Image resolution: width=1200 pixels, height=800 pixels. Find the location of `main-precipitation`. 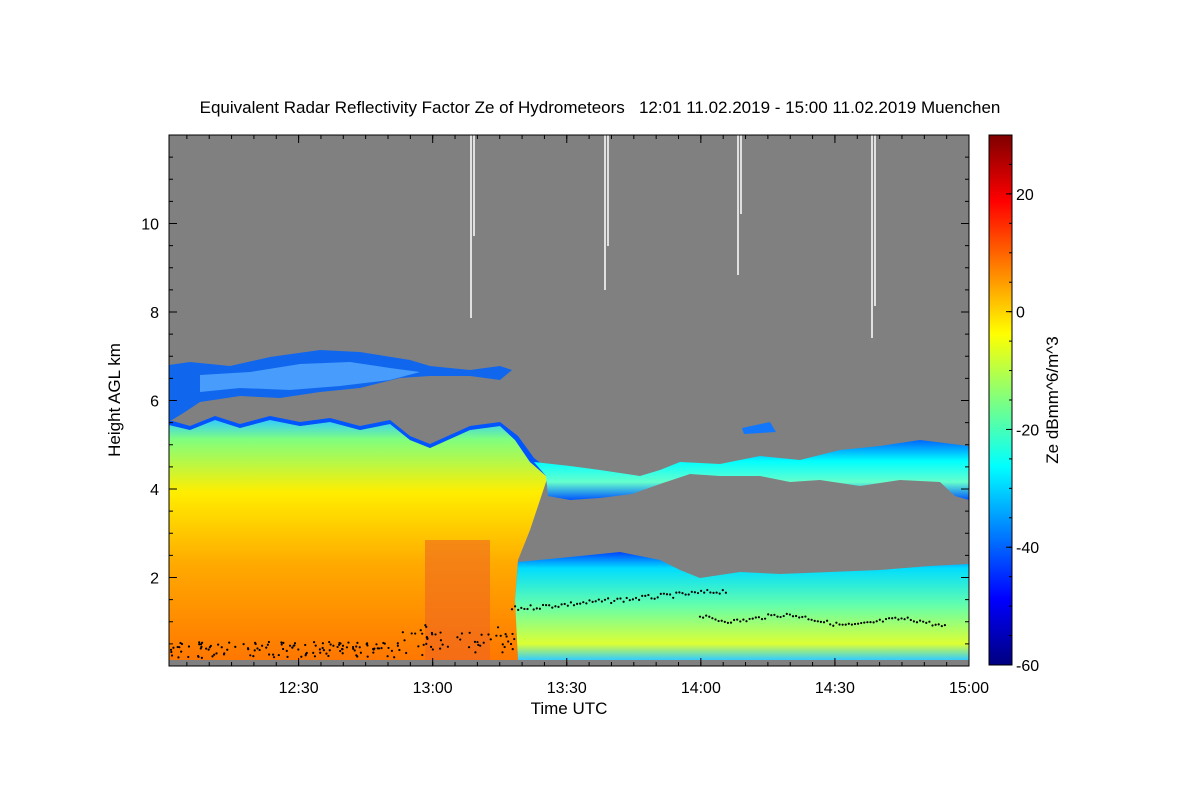

main-precipitation is located at coordinates (358, 540).